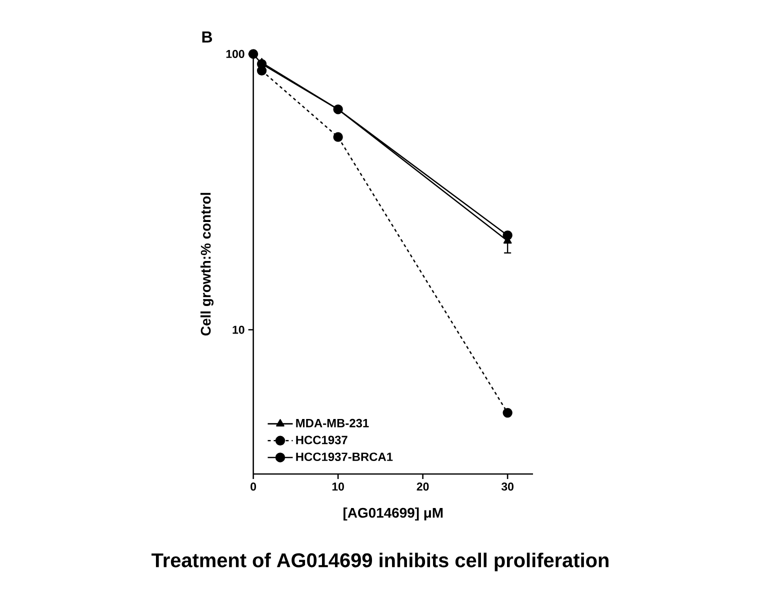  What do you see at coordinates (253, 486) in the screenshot?
I see `x-tick-label: 0` at bounding box center [253, 486].